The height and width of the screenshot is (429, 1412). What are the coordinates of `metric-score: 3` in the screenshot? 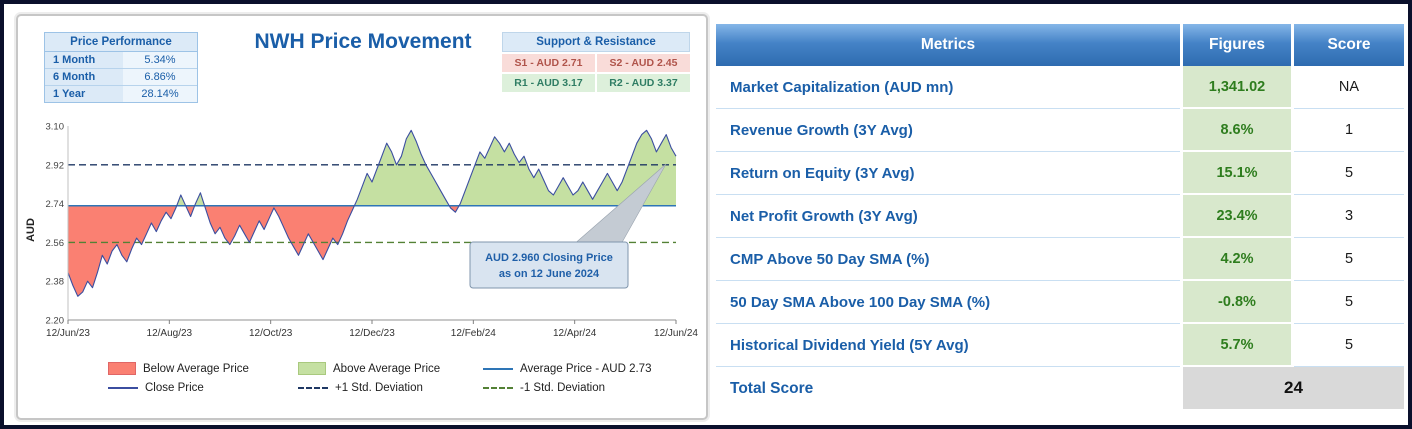 It's located at (1349, 216).